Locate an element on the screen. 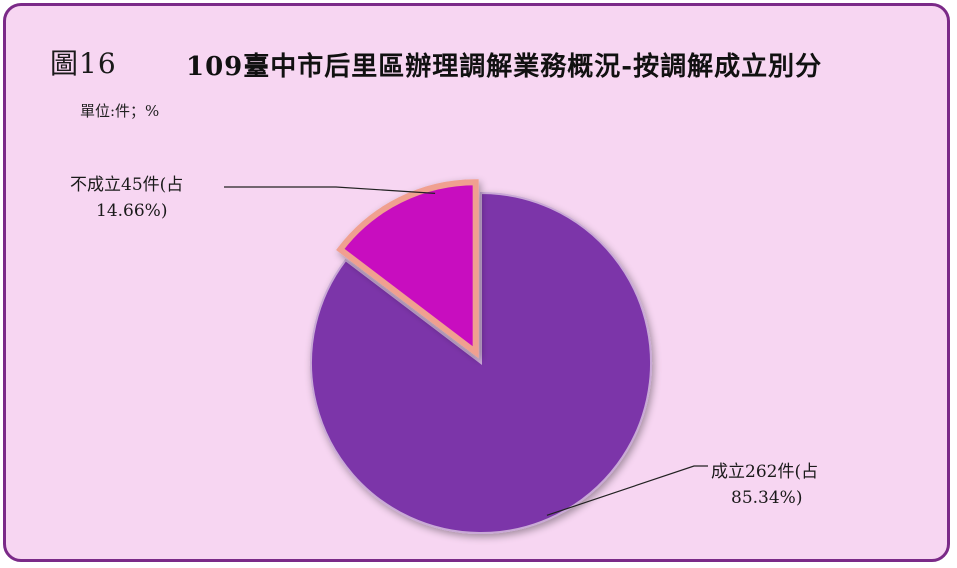 The height and width of the screenshot is (568, 957). chart-title: 109臺中市后里區辦理調解業務概況-按調解成立別分 is located at coordinates (504, 67).